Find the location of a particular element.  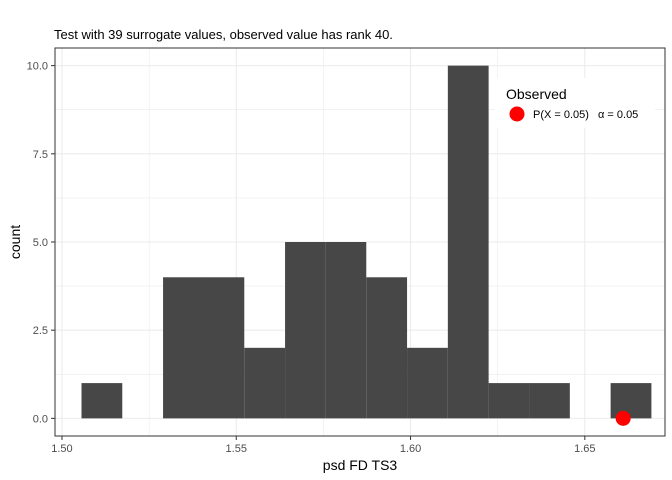

legend-key-point is located at coordinates (517, 114).